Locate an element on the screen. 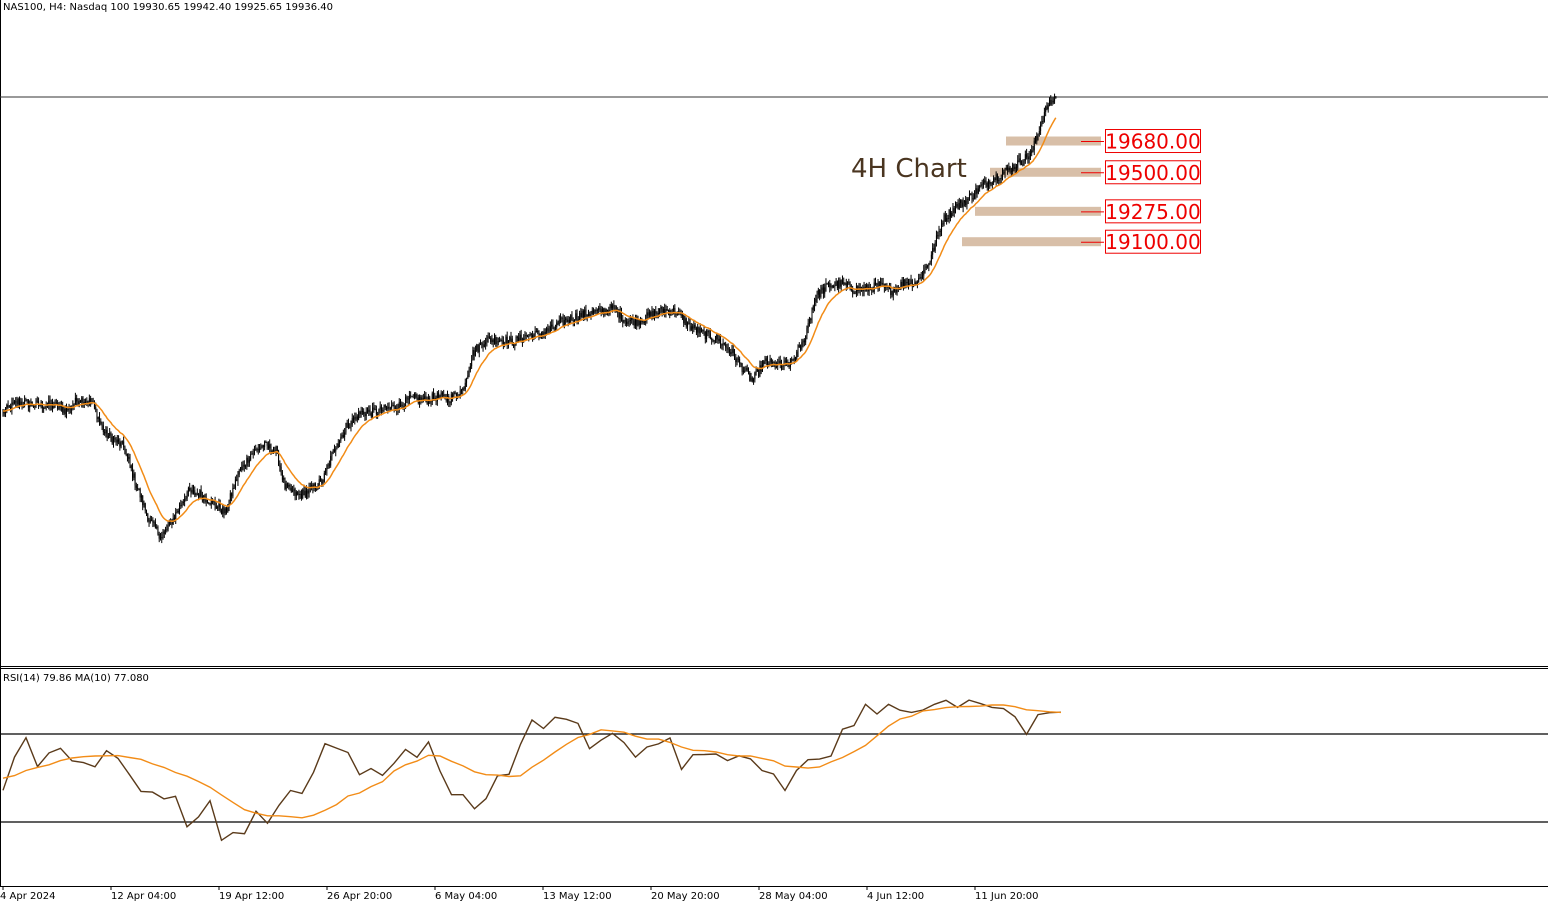  x-tick-label: 4 Apr 2024 is located at coordinates (27, 896).